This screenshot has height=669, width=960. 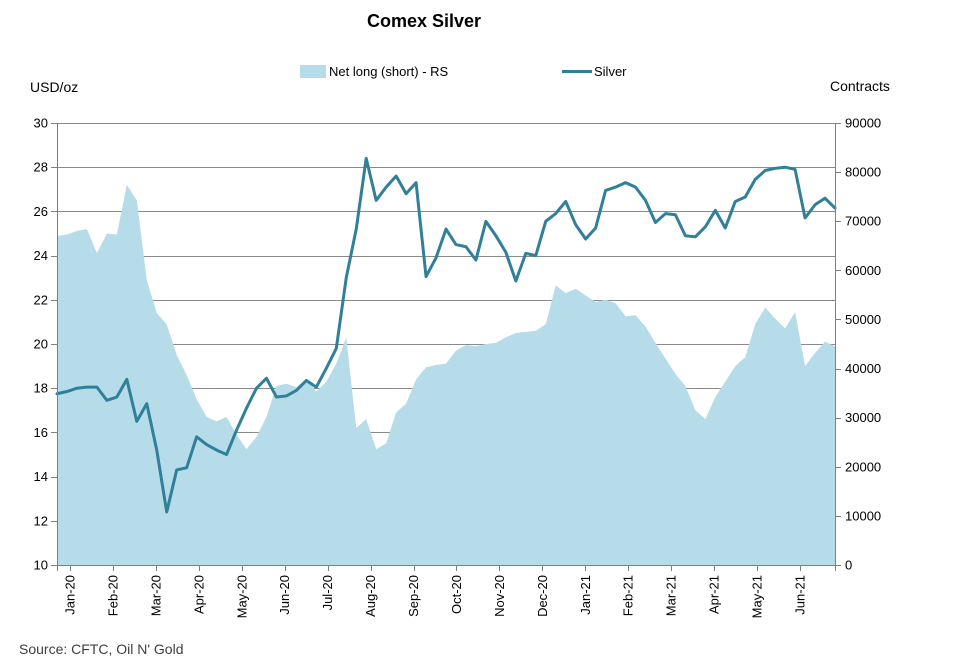 What do you see at coordinates (313, 71) in the screenshot?
I see `area-swatch-icon` at bounding box center [313, 71].